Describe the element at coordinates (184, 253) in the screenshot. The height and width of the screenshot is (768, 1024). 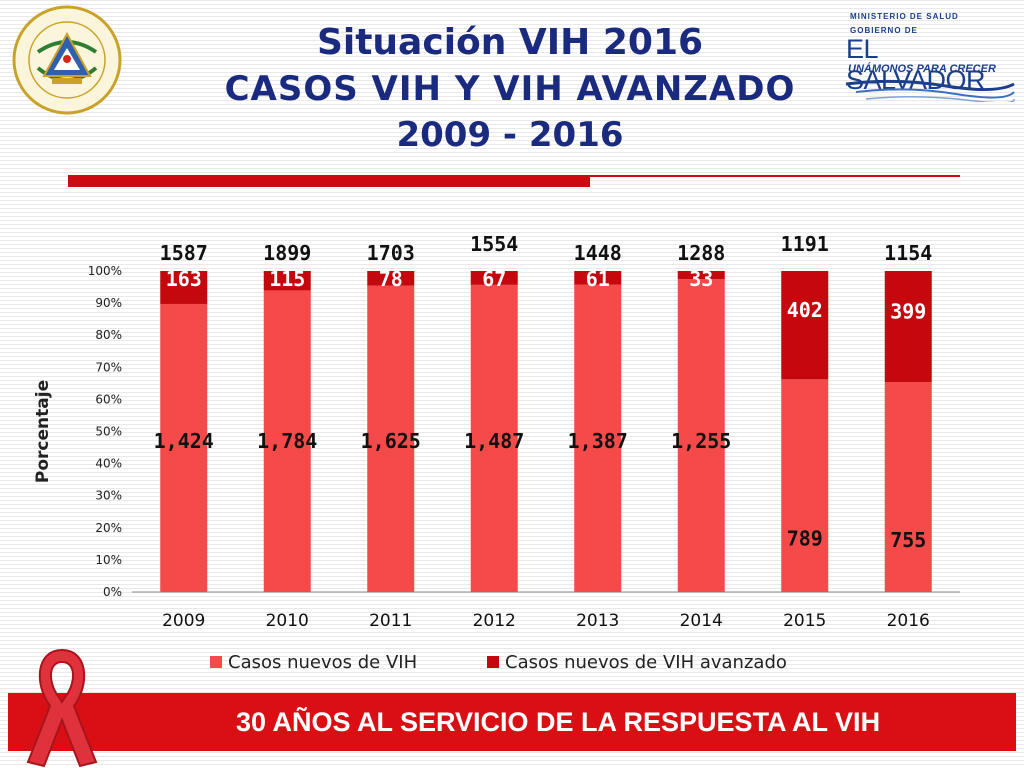
I see `total-label: 1587` at that location.